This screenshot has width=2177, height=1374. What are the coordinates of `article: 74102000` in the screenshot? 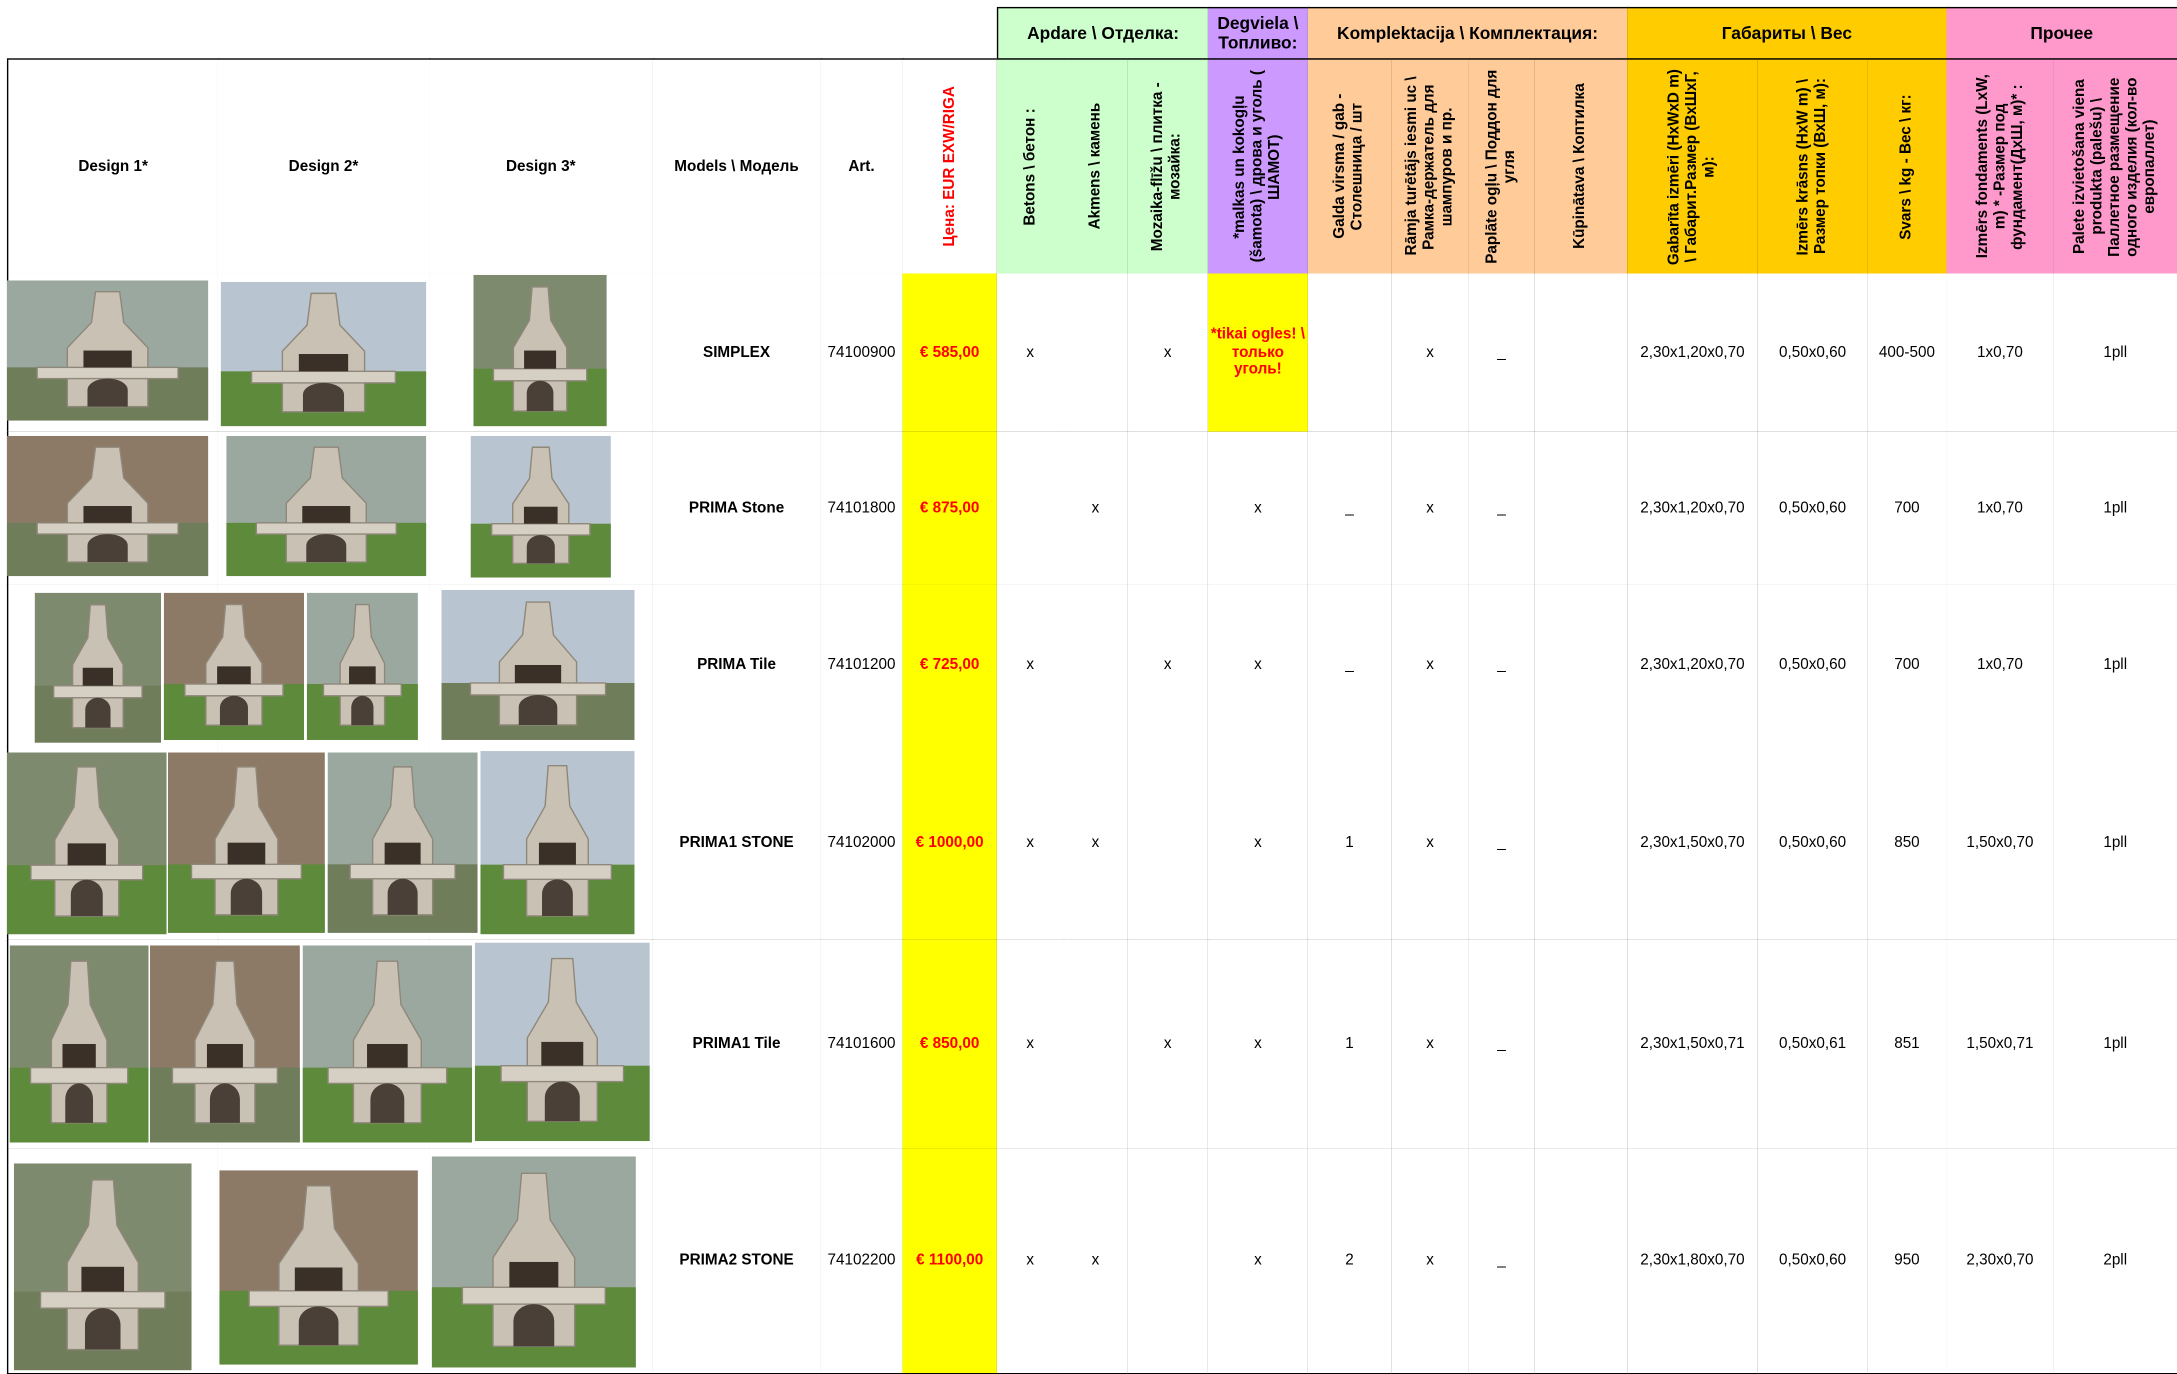 It's located at (862, 843).